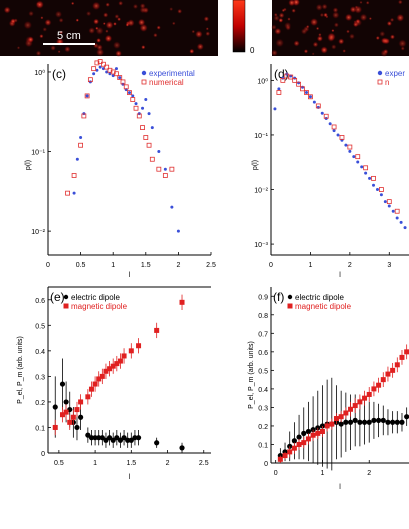  What do you see at coordinates (319, 297) in the screenshot?
I see `legend-label: electric dipole` at bounding box center [319, 297].